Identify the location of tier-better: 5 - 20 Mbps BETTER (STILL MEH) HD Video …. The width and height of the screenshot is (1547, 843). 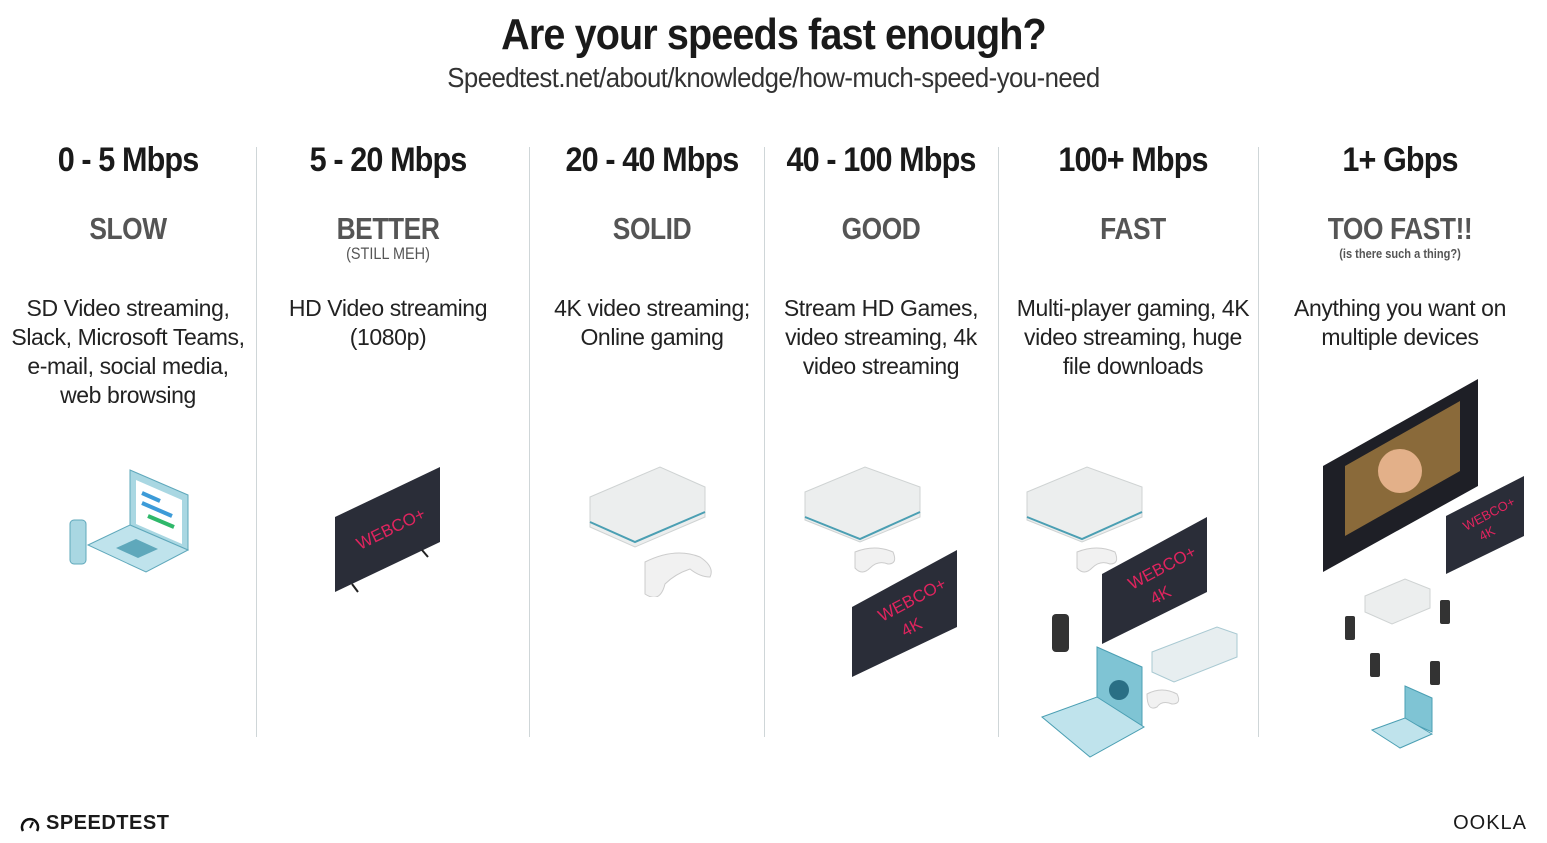
(388, 440).